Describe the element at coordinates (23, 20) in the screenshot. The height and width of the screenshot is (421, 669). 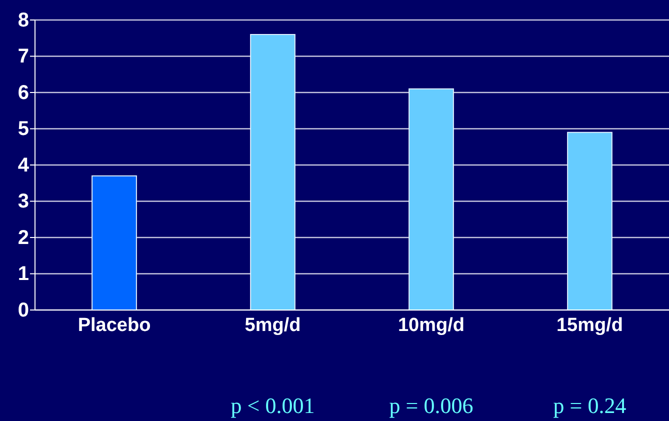
I see `y-tick-label: 8` at that location.